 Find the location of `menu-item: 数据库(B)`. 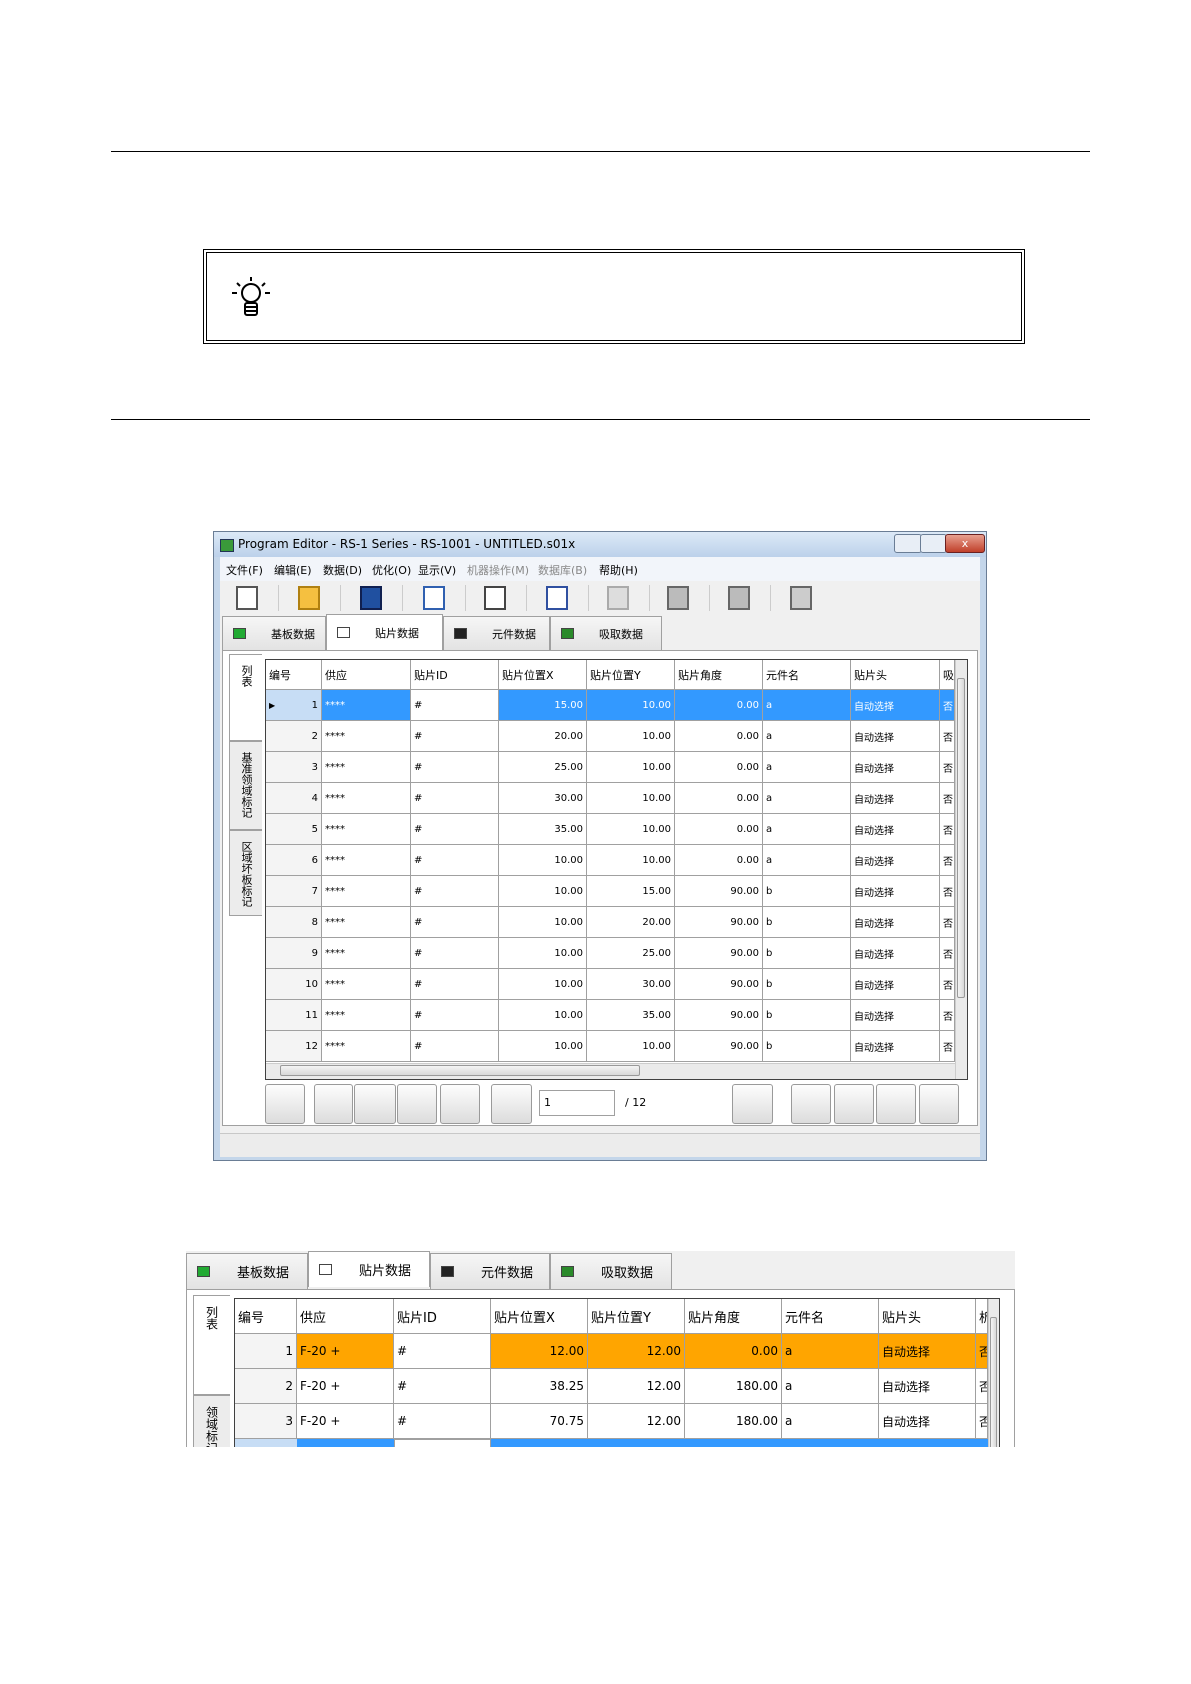

menu-item: 数据库(B) is located at coordinates (563, 570).